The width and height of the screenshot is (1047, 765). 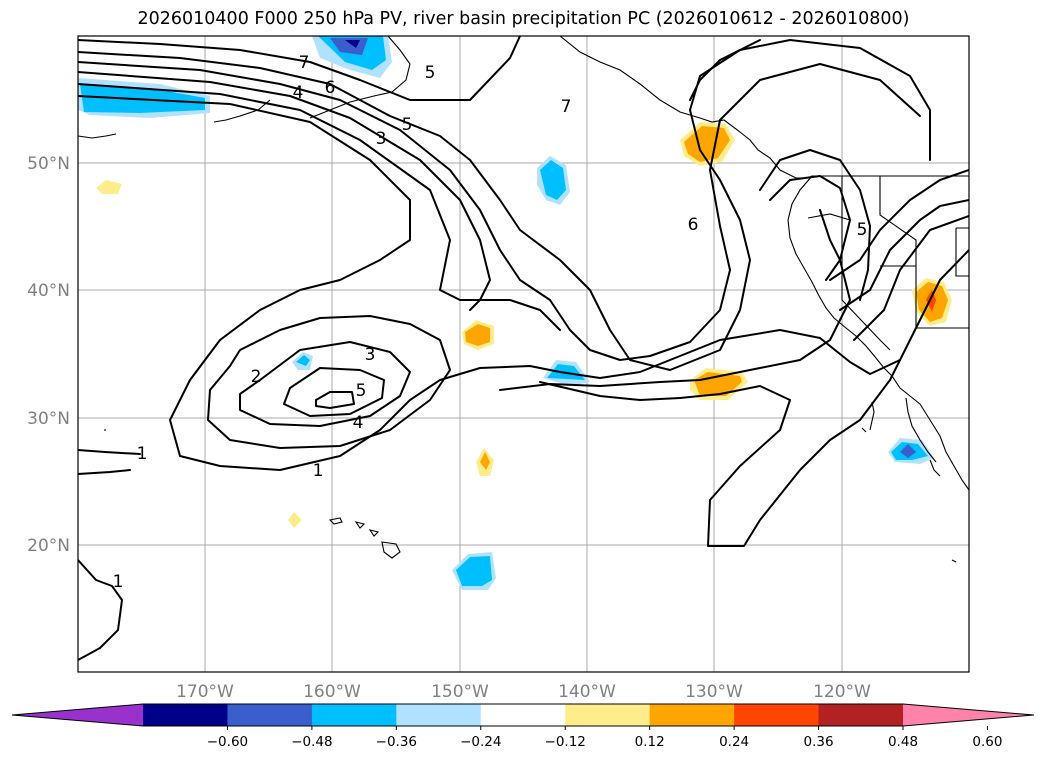 What do you see at coordinates (396, 742) in the screenshot?
I see `colorbar-tick-label: −0.36` at bounding box center [396, 742].